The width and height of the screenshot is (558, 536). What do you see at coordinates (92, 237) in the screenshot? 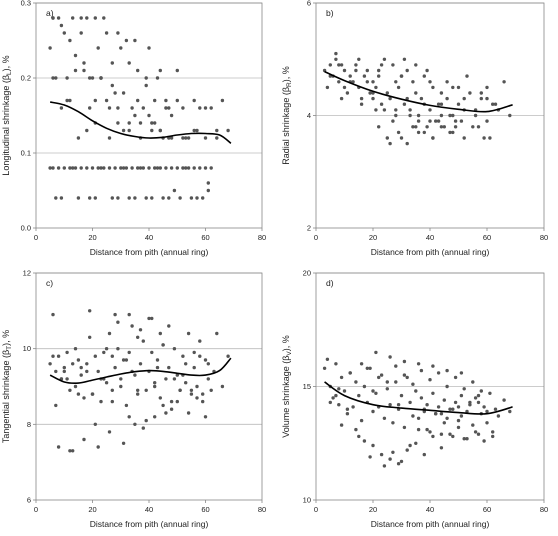
I see `x-tick-label: 20` at bounding box center [92, 237].